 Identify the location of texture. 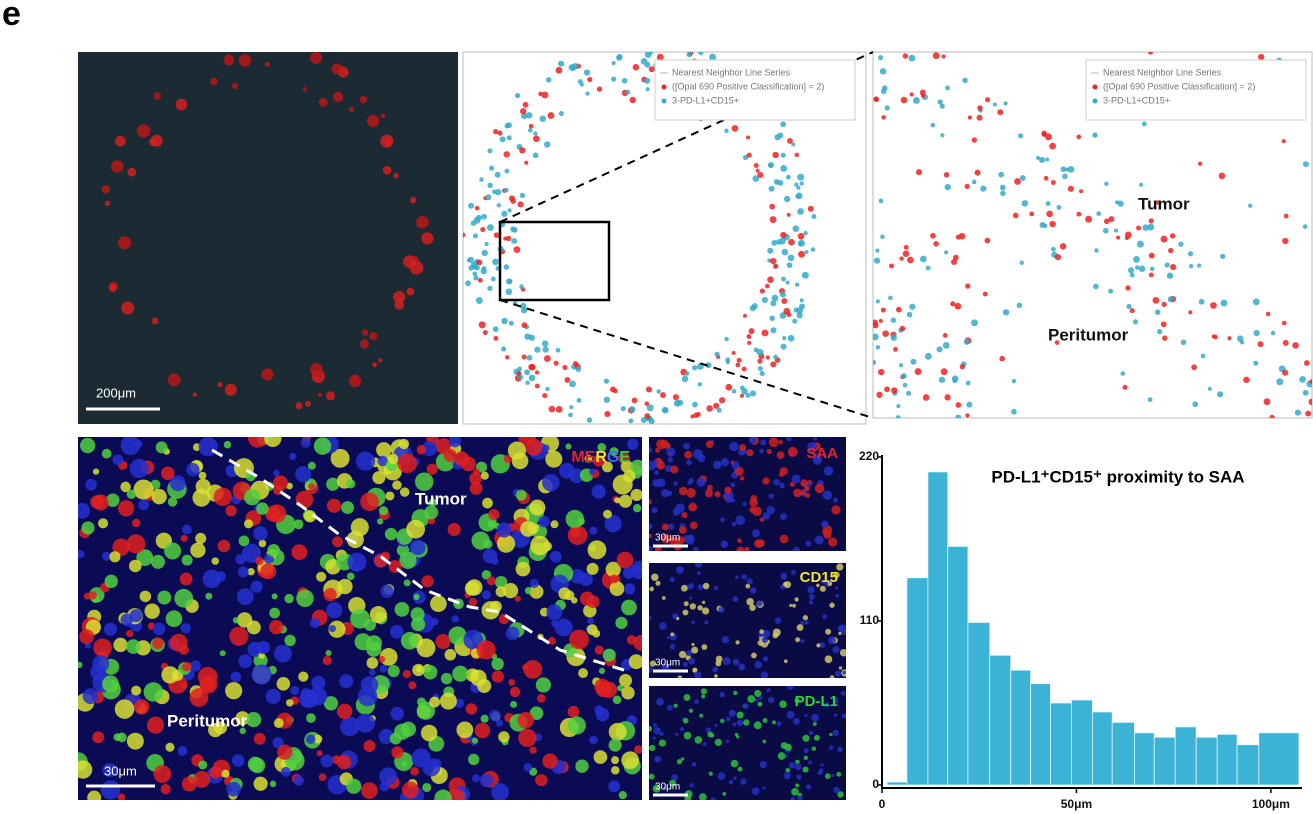
(747, 620).